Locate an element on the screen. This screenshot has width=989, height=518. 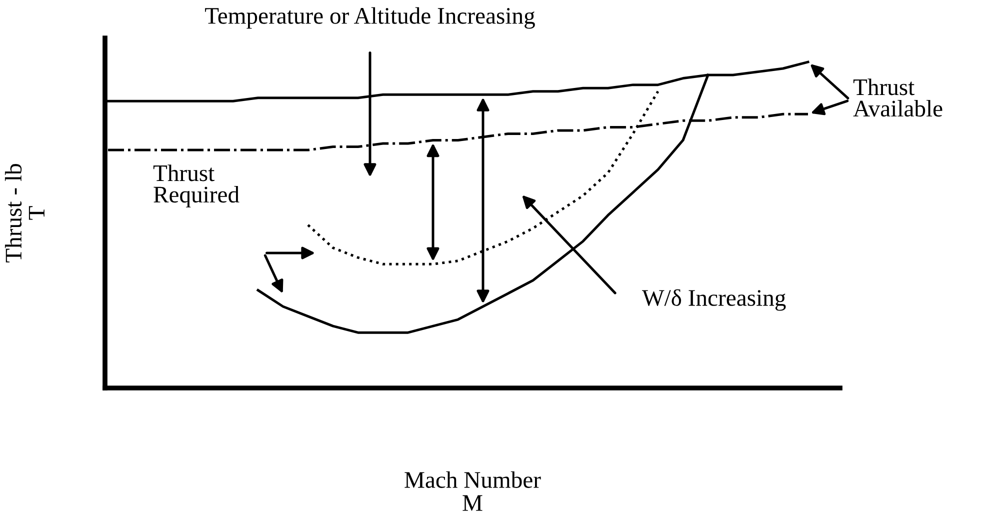
annotation: Thrust Required is located at coordinates (196, 186).